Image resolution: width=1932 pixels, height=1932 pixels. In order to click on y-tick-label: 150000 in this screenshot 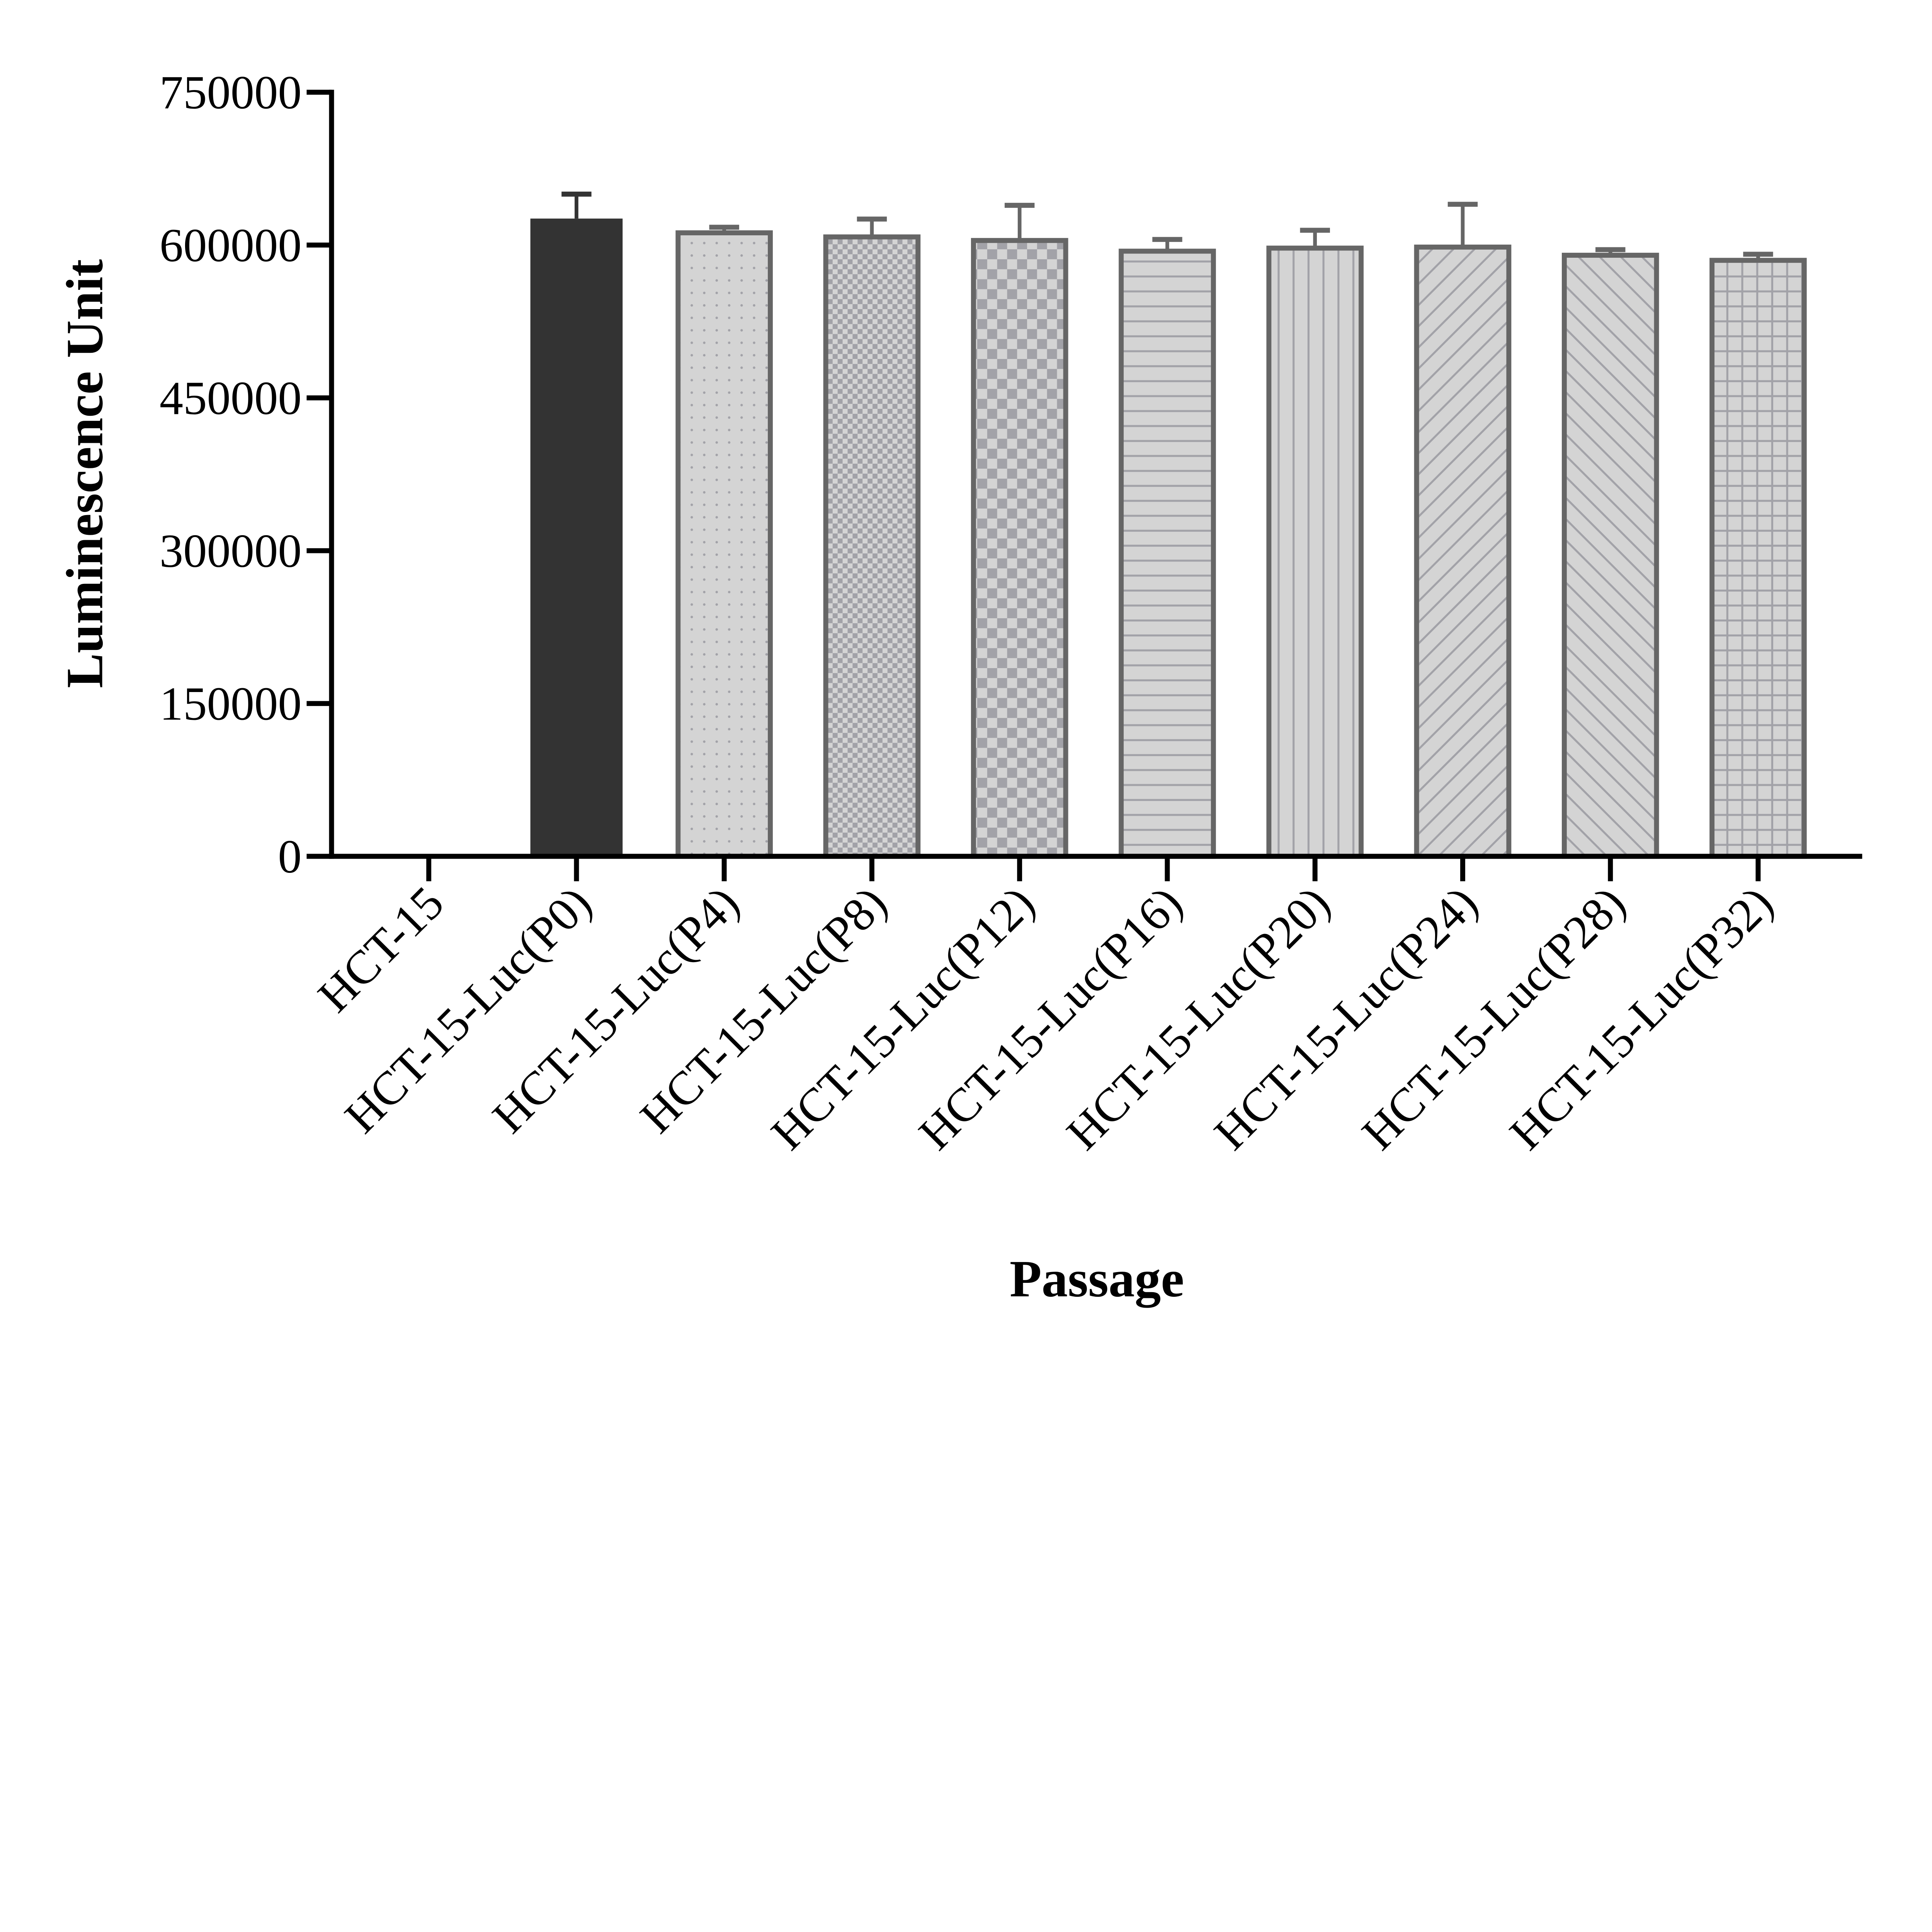, I will do `click(231, 704)`.